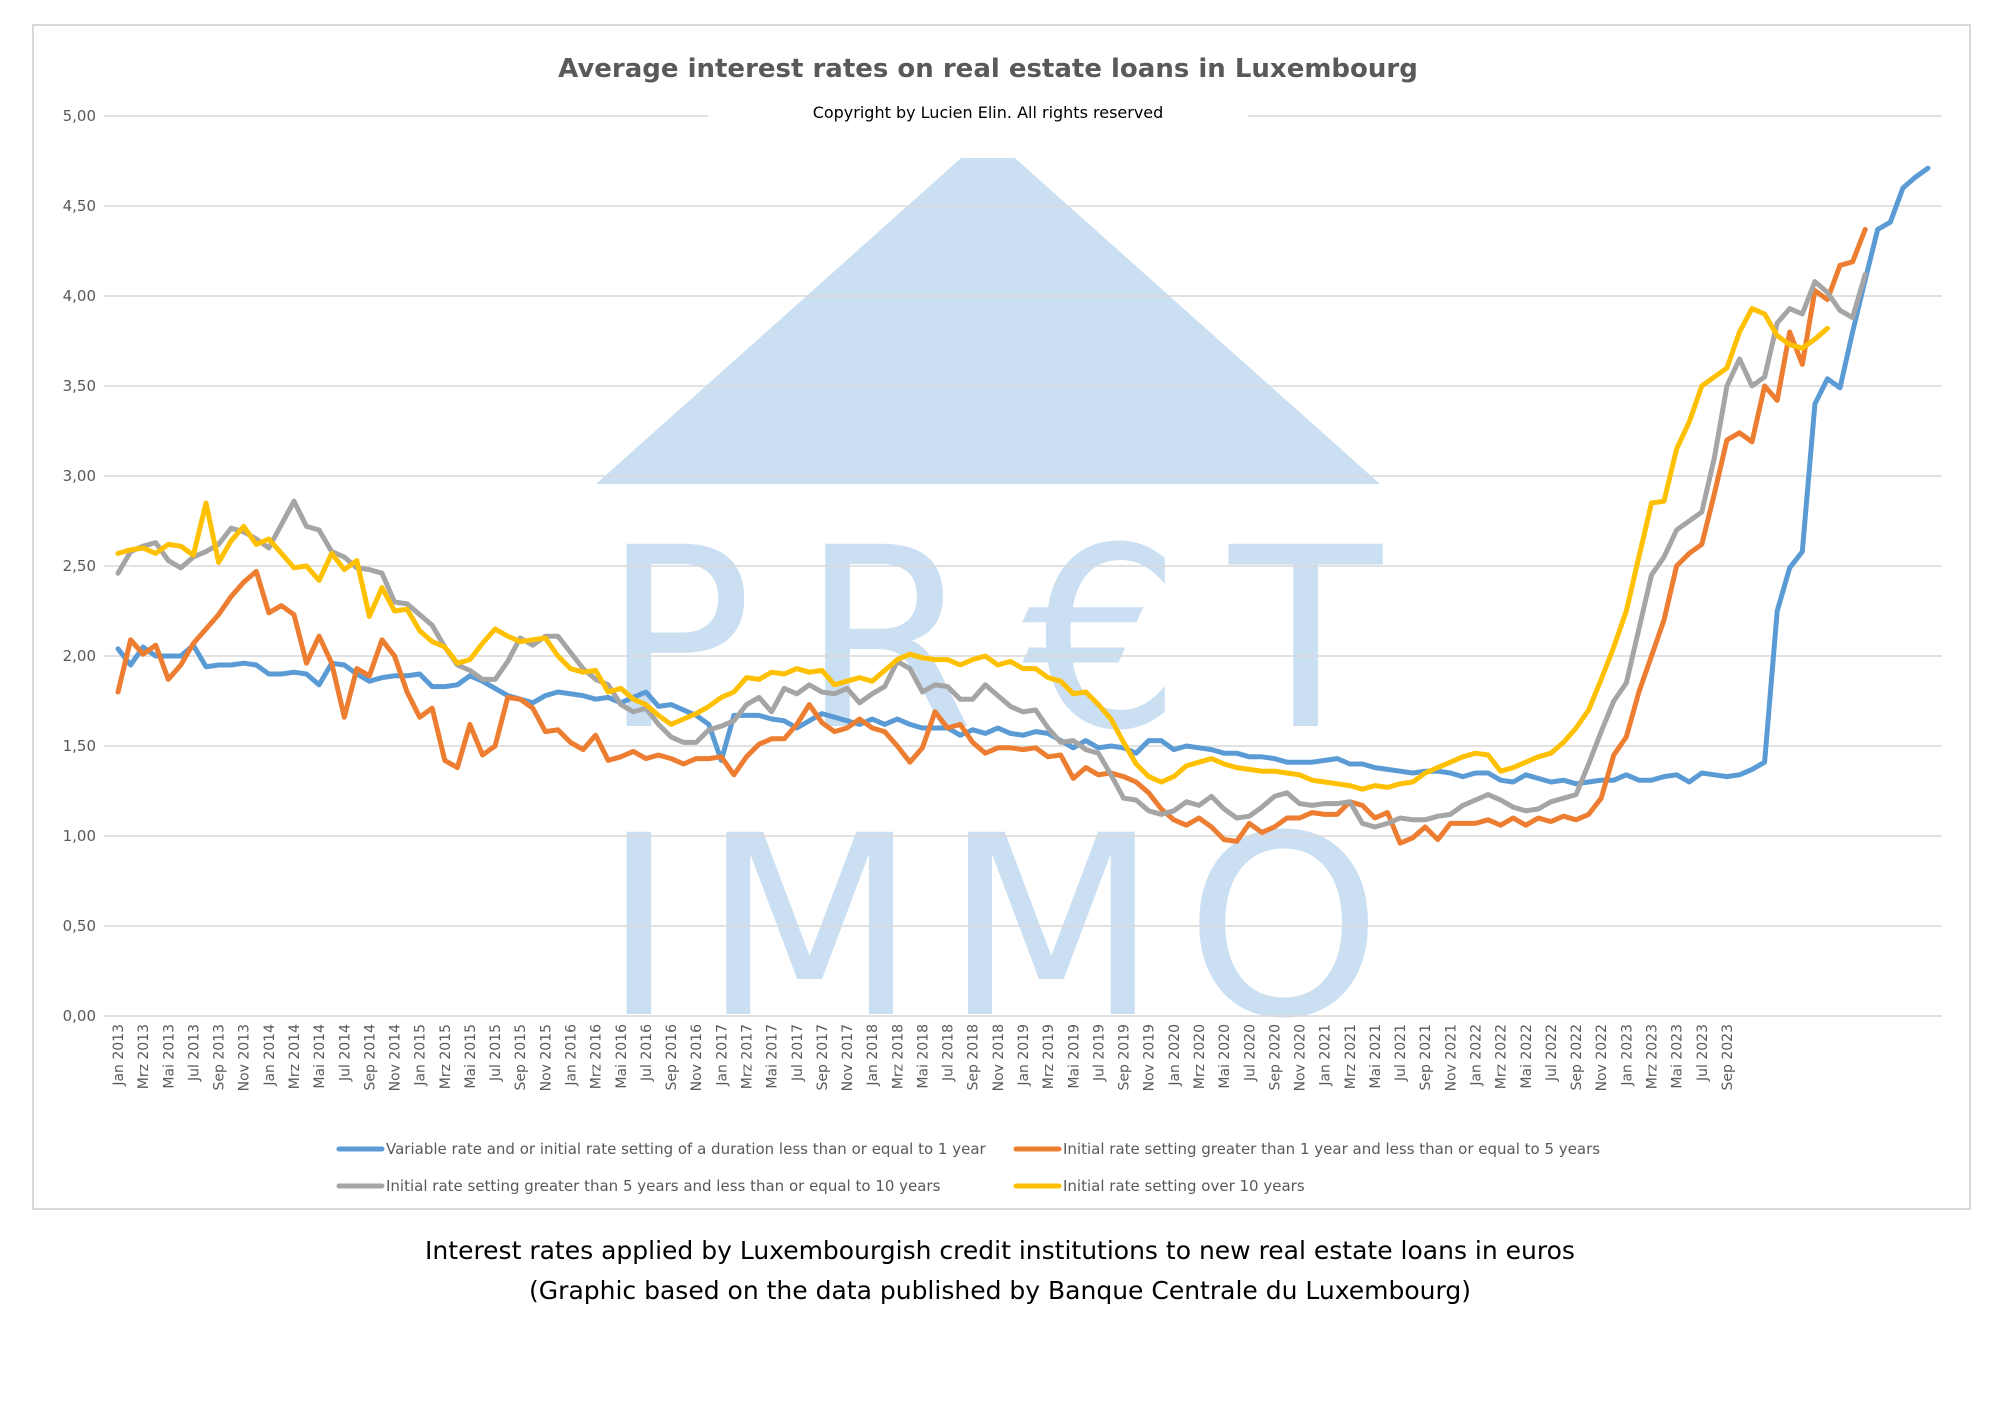  I want to click on x-tick-label: Jul 2013, so click(194, 1053).